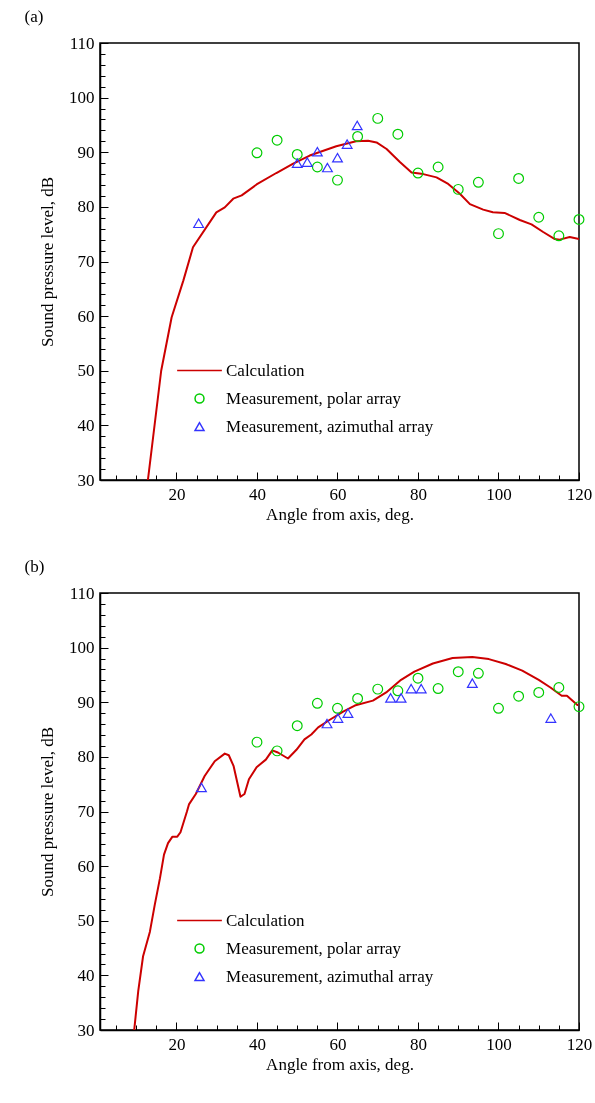 Image resolution: width=595 pixels, height=1103 pixels. I want to click on chart-title: (b), so click(34, 566).